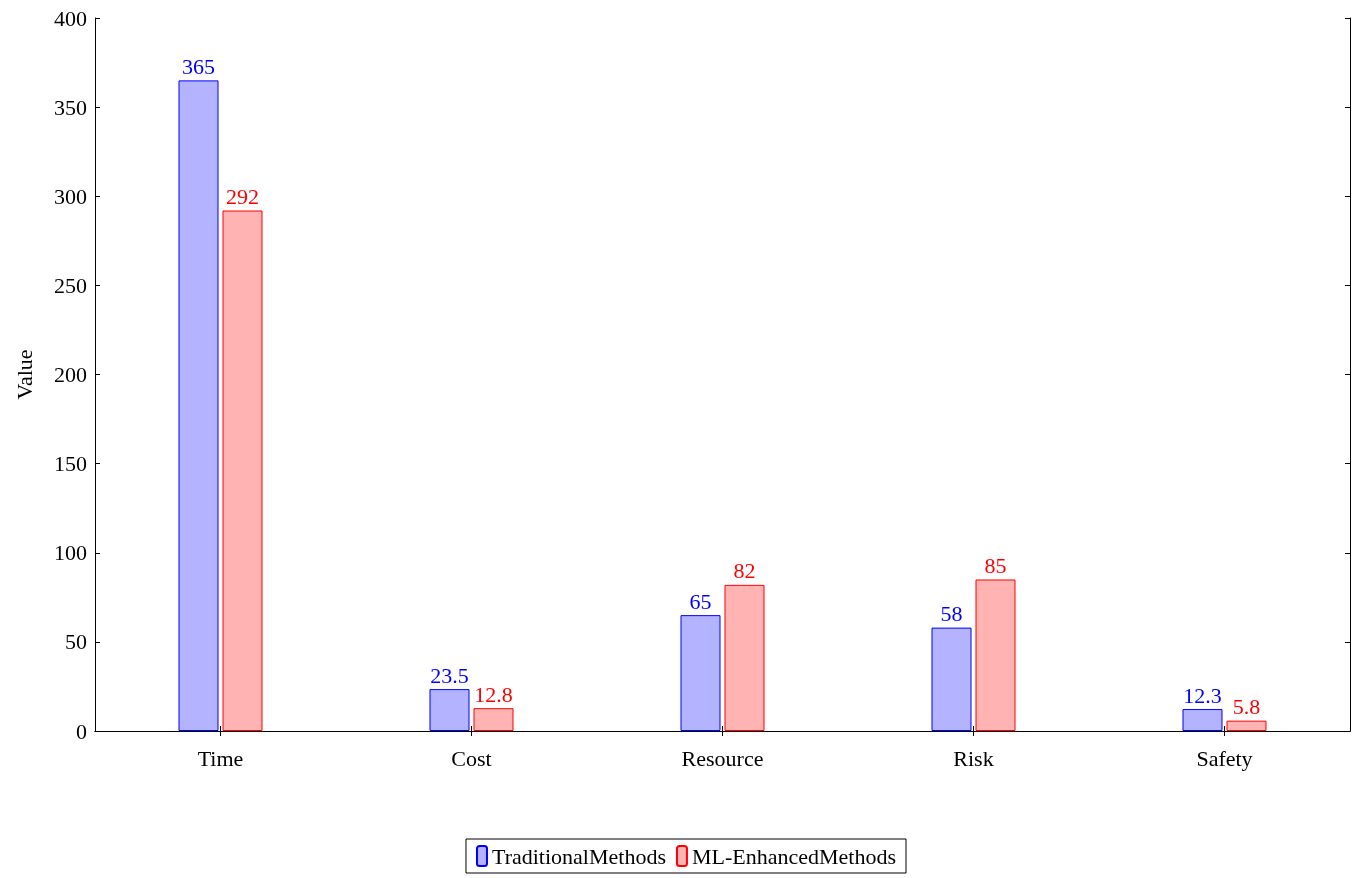 Image resolution: width=1372 pixels, height=878 pixels. Describe the element at coordinates (493, 694) in the screenshot. I see `data-label: 12.8` at that location.